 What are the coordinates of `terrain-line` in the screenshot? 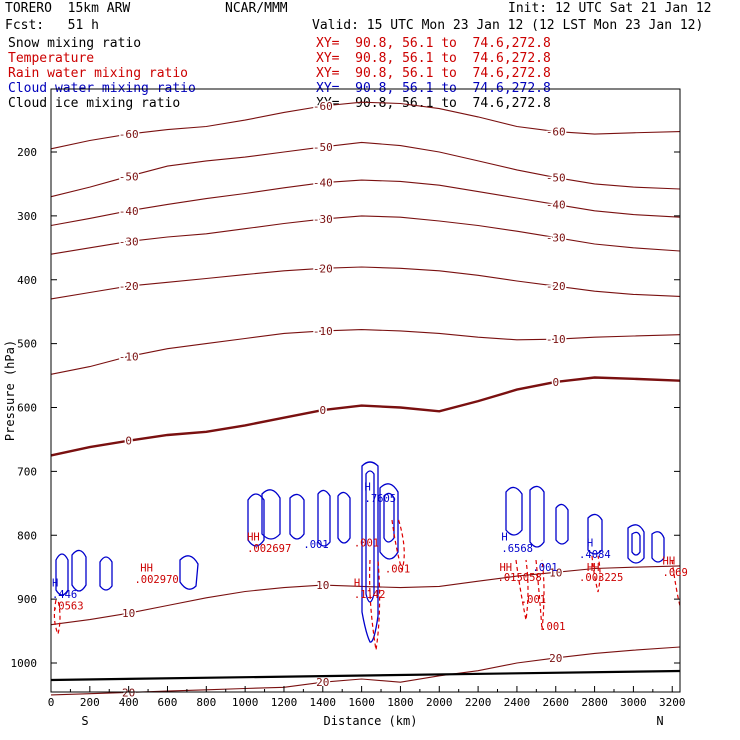 It's located at (365, 675).